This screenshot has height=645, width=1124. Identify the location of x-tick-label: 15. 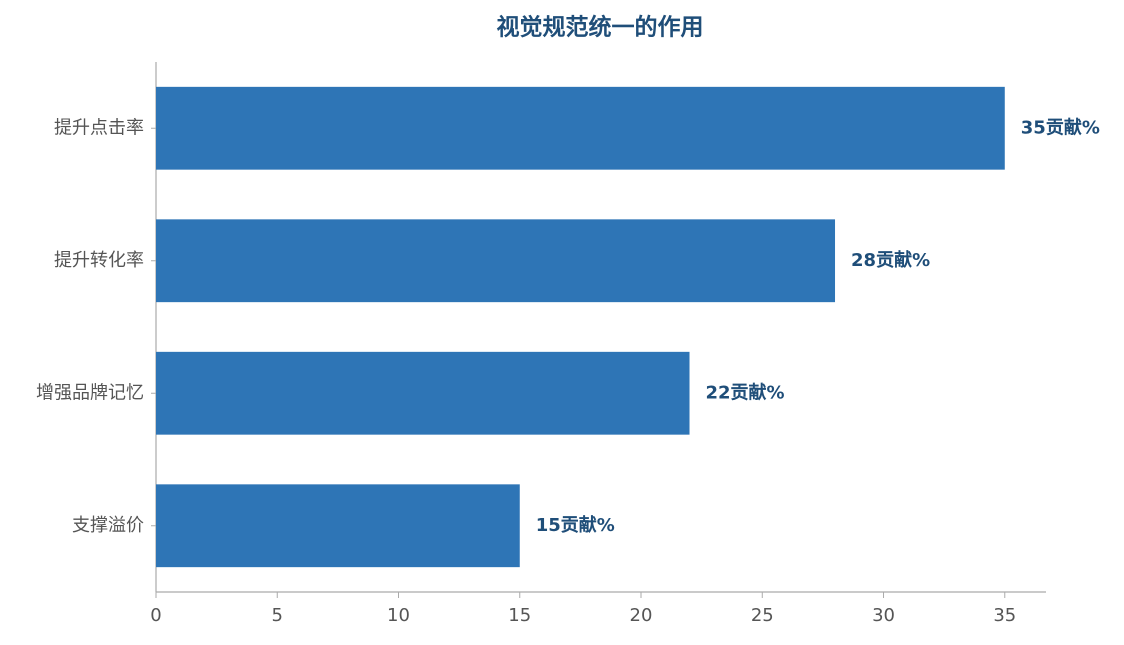
(519, 615).